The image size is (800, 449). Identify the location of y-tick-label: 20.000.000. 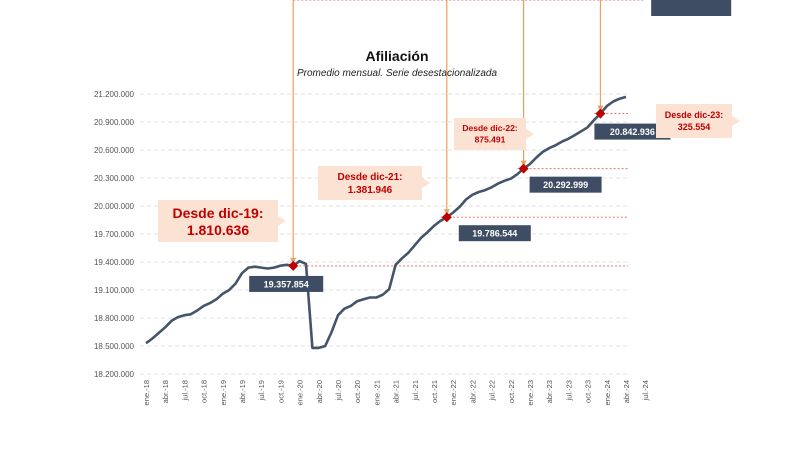
(114, 206).